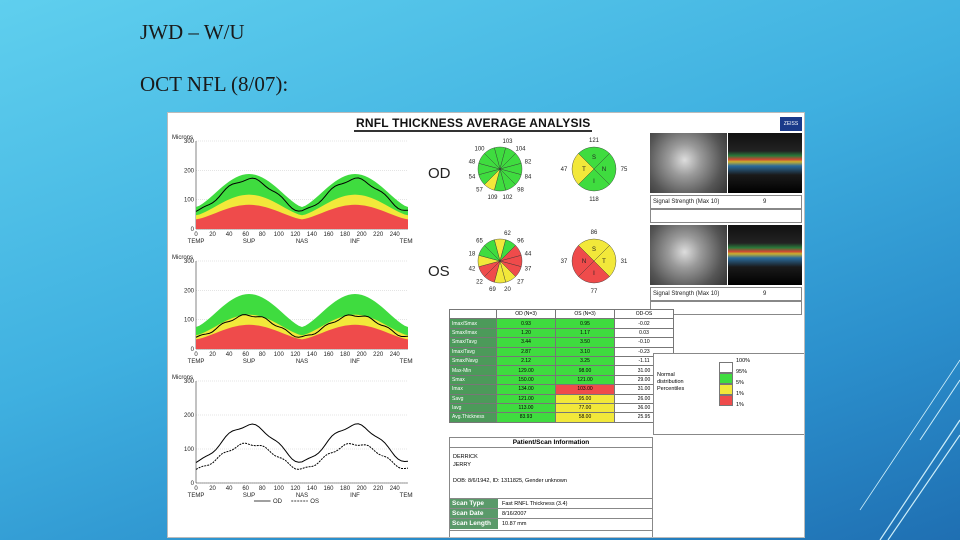  I want to click on stats-row: Imax/Smax 0.93 0.95 -0.02, so click(561, 323).